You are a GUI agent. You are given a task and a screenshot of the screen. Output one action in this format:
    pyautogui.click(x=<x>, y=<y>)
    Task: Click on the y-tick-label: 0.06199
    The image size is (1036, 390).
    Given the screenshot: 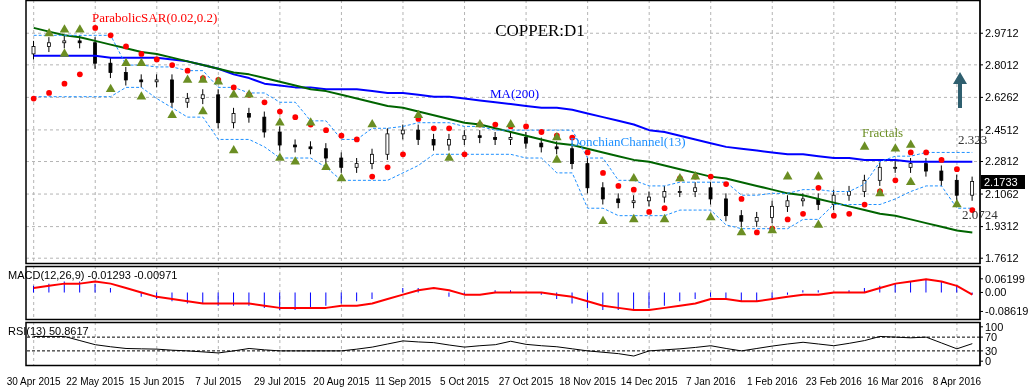 What is the action you would take?
    pyautogui.click(x=1005, y=278)
    